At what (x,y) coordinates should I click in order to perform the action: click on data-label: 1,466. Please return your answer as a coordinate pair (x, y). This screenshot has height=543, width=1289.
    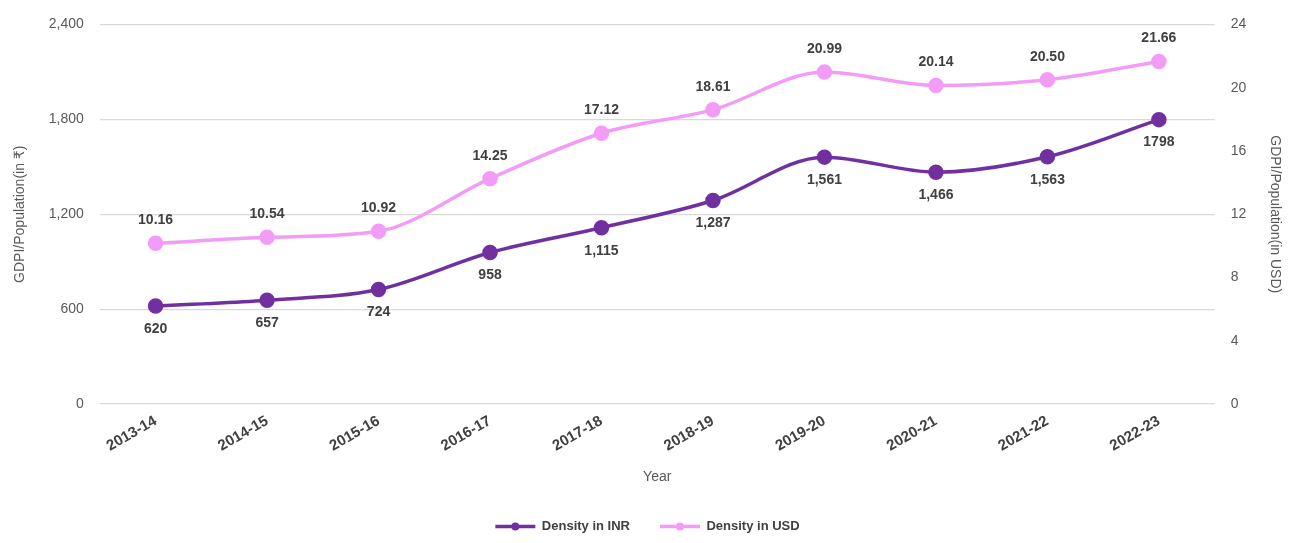
    Looking at the image, I should click on (936, 194).